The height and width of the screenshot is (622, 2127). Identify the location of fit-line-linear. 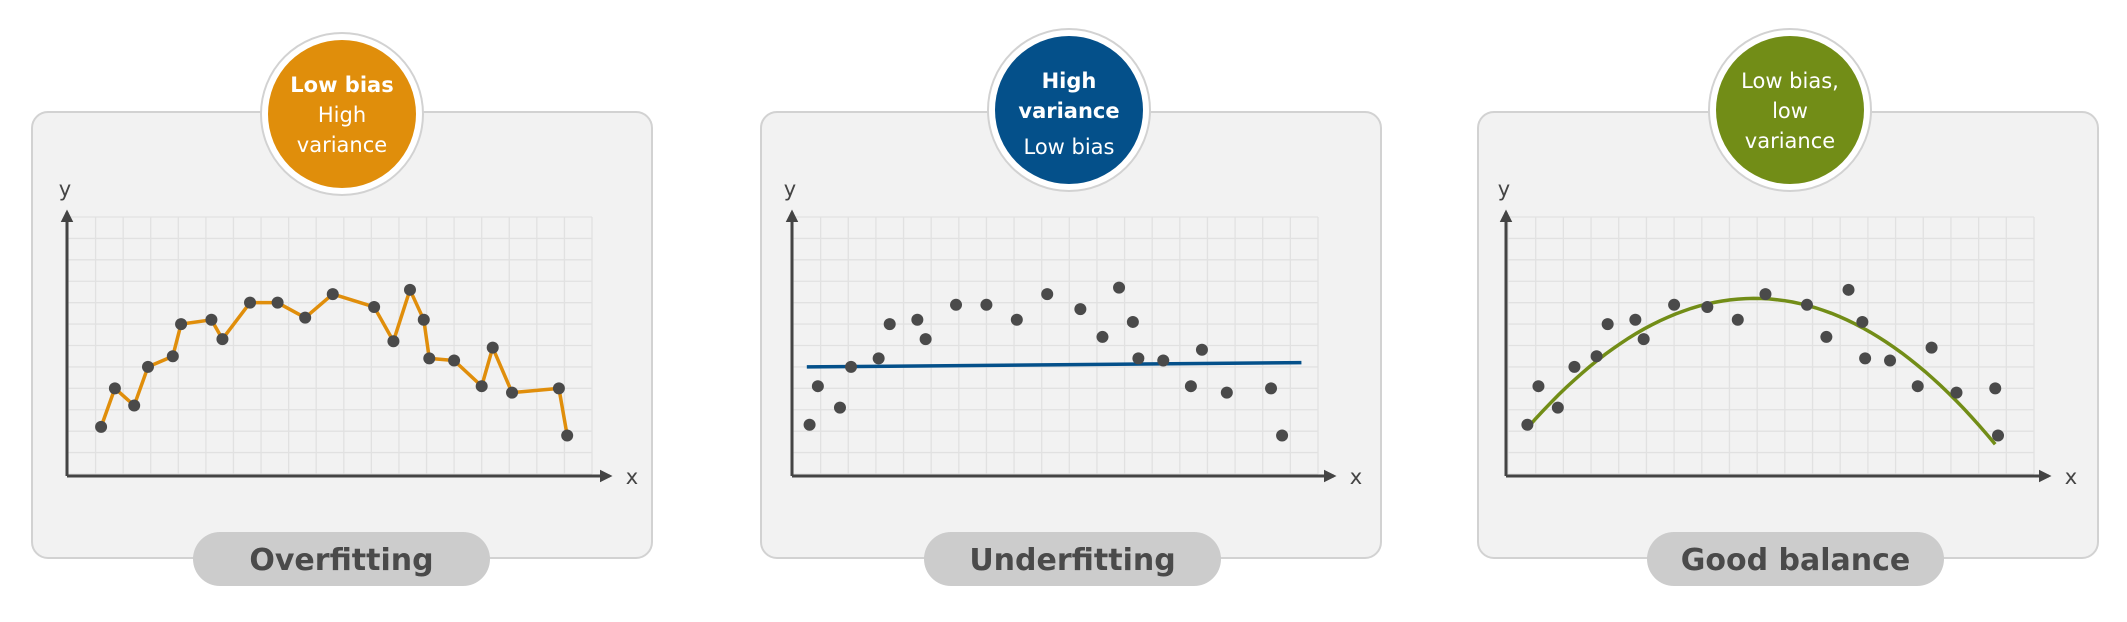
(1054, 364).